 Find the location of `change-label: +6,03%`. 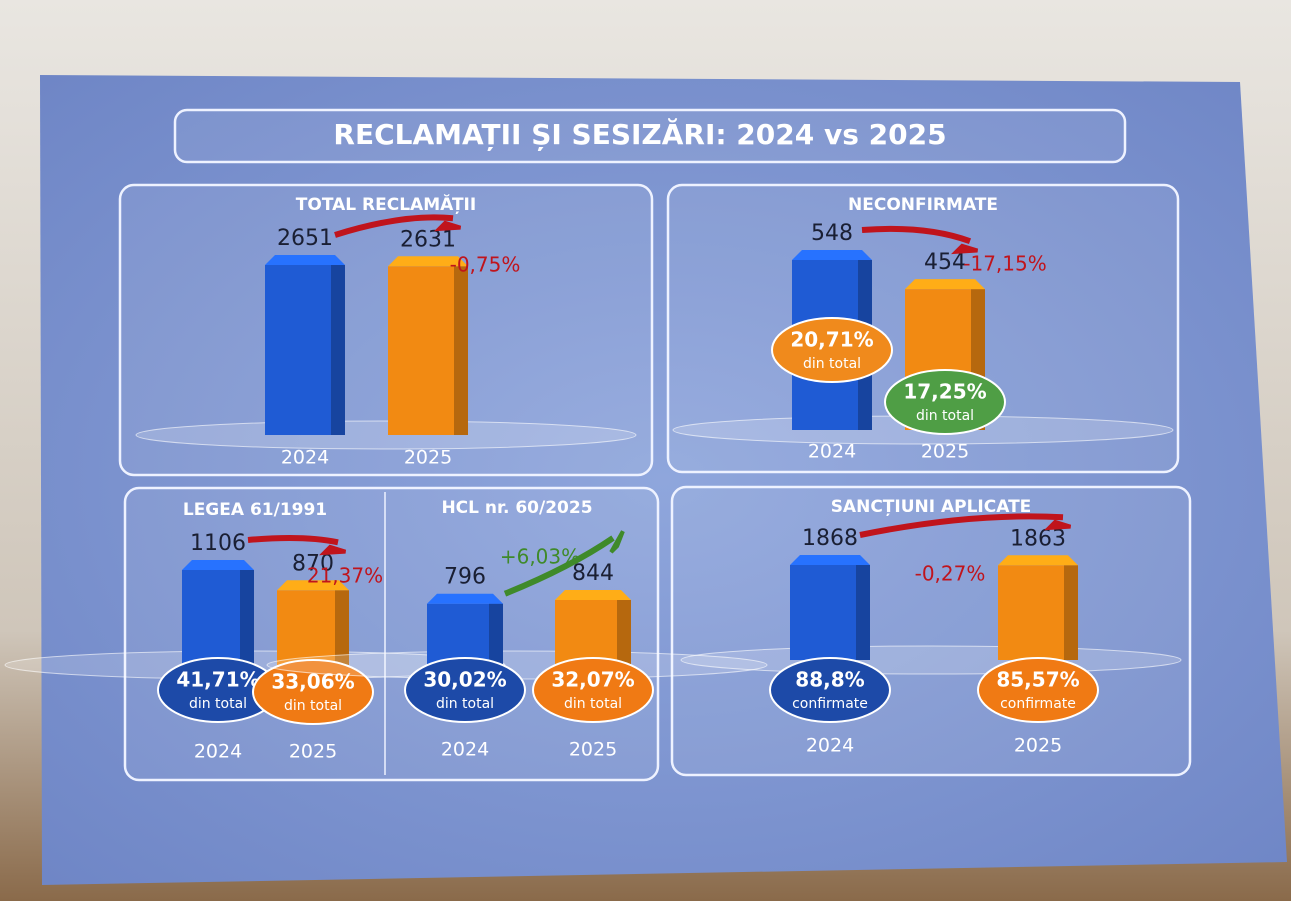

change-label: +6,03% is located at coordinates (540, 557).